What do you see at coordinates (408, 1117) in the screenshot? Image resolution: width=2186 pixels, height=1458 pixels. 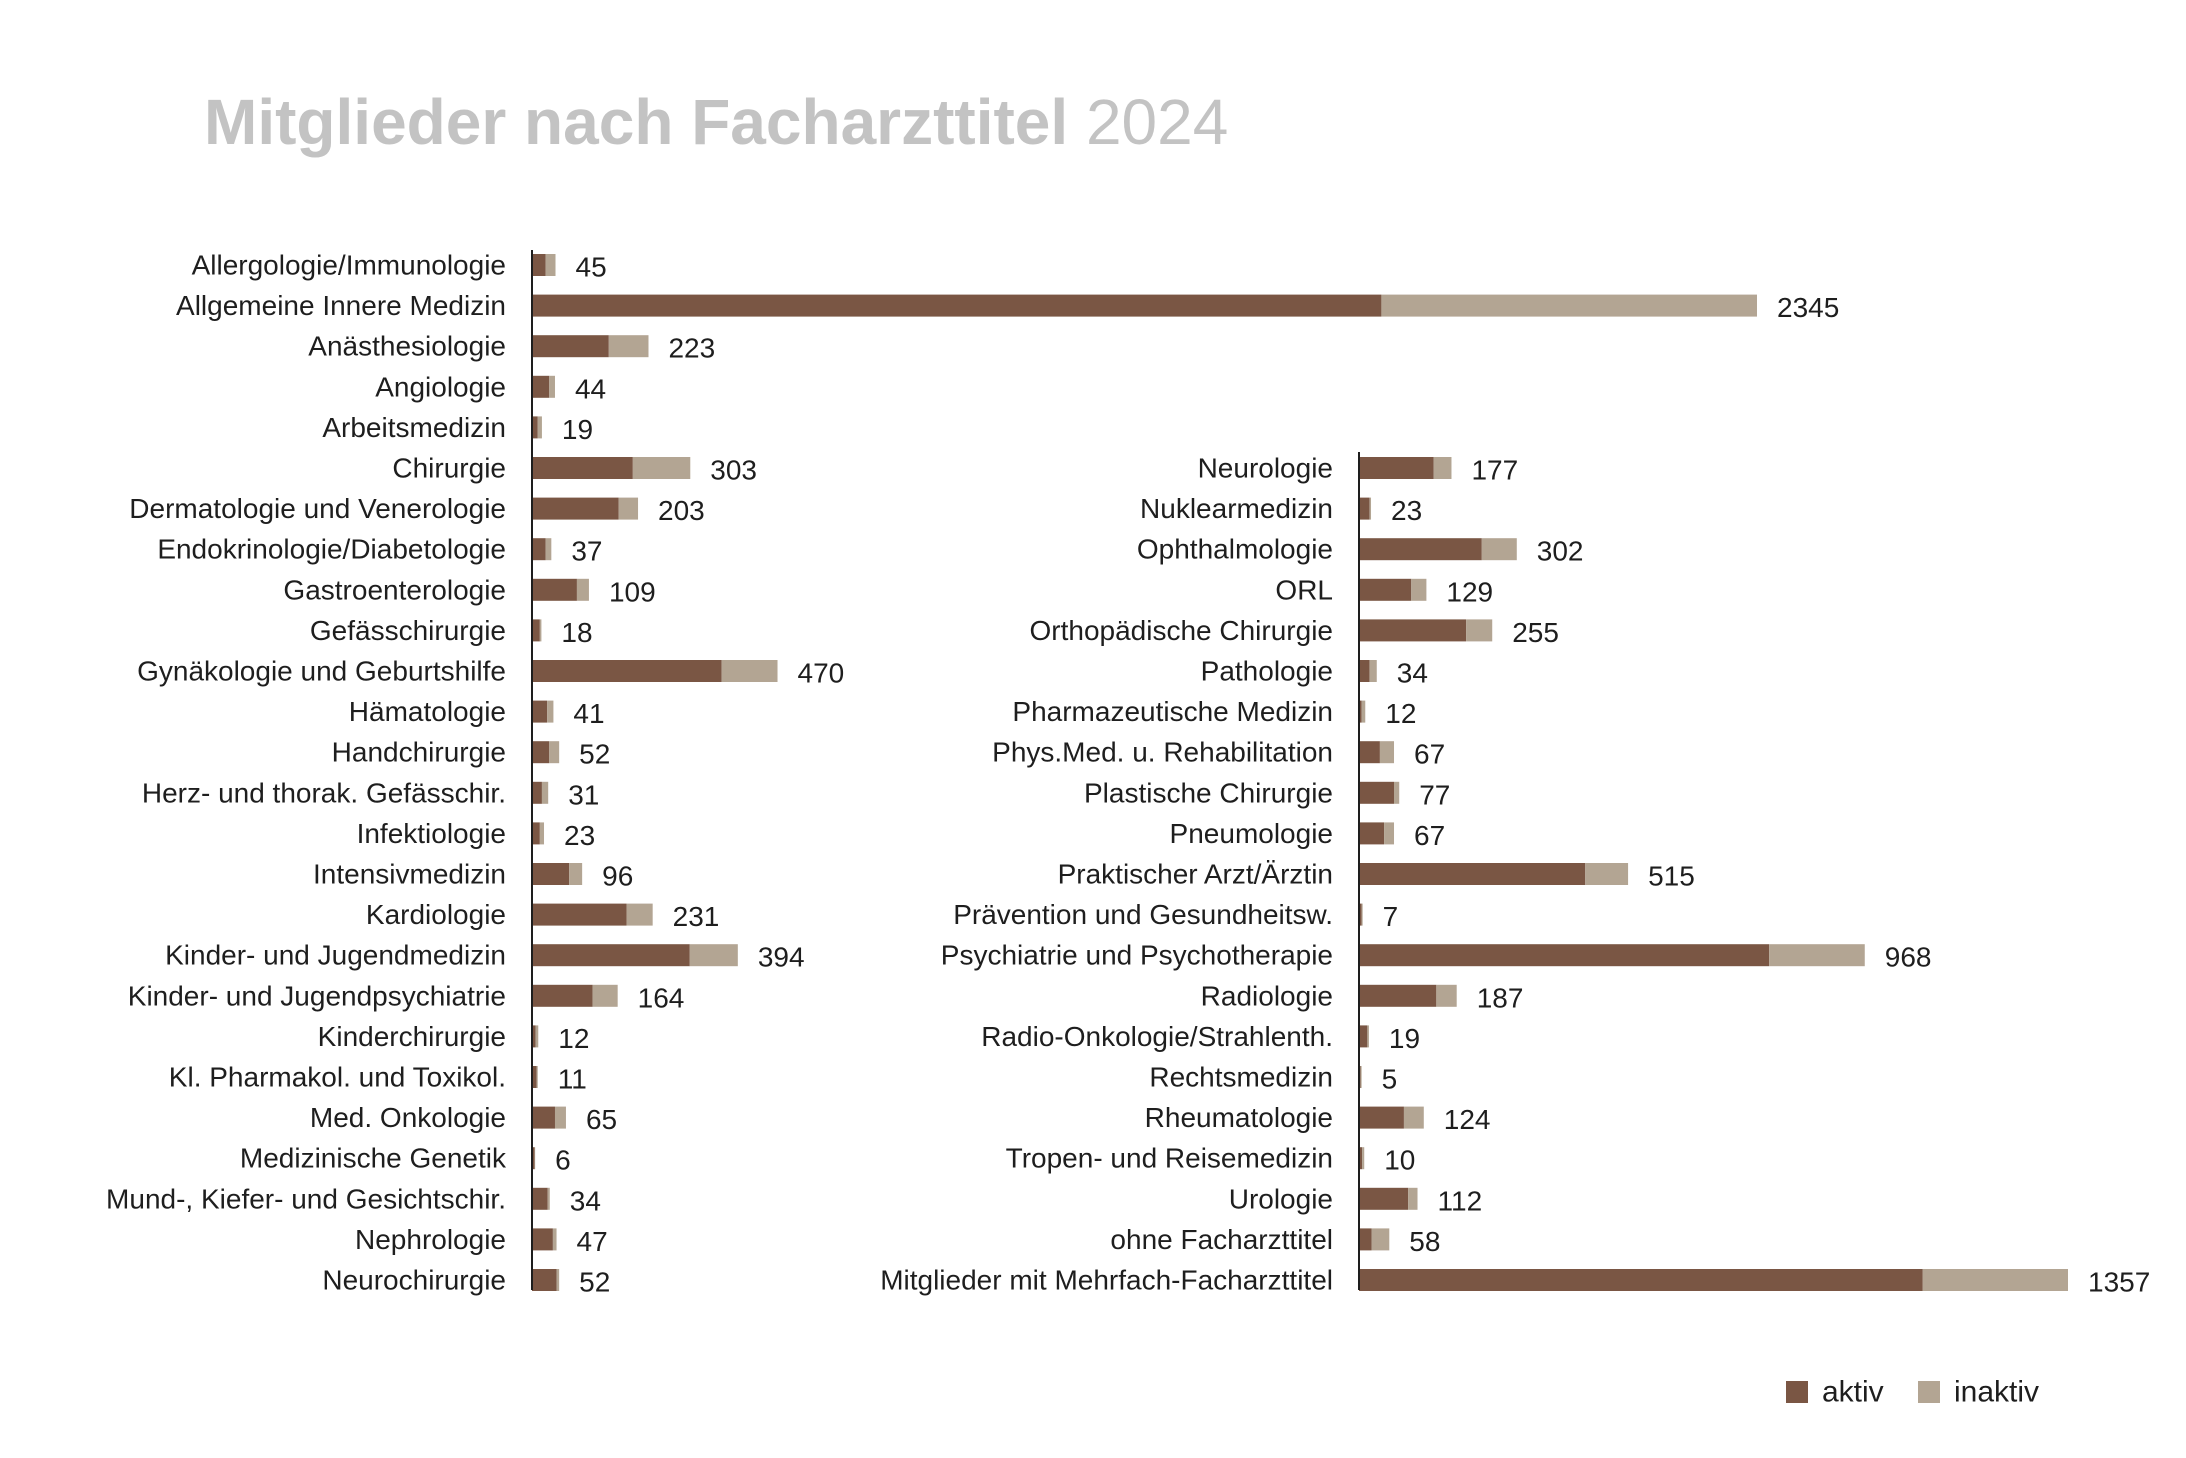 I see `category-label: Med. Onkologie` at bounding box center [408, 1117].